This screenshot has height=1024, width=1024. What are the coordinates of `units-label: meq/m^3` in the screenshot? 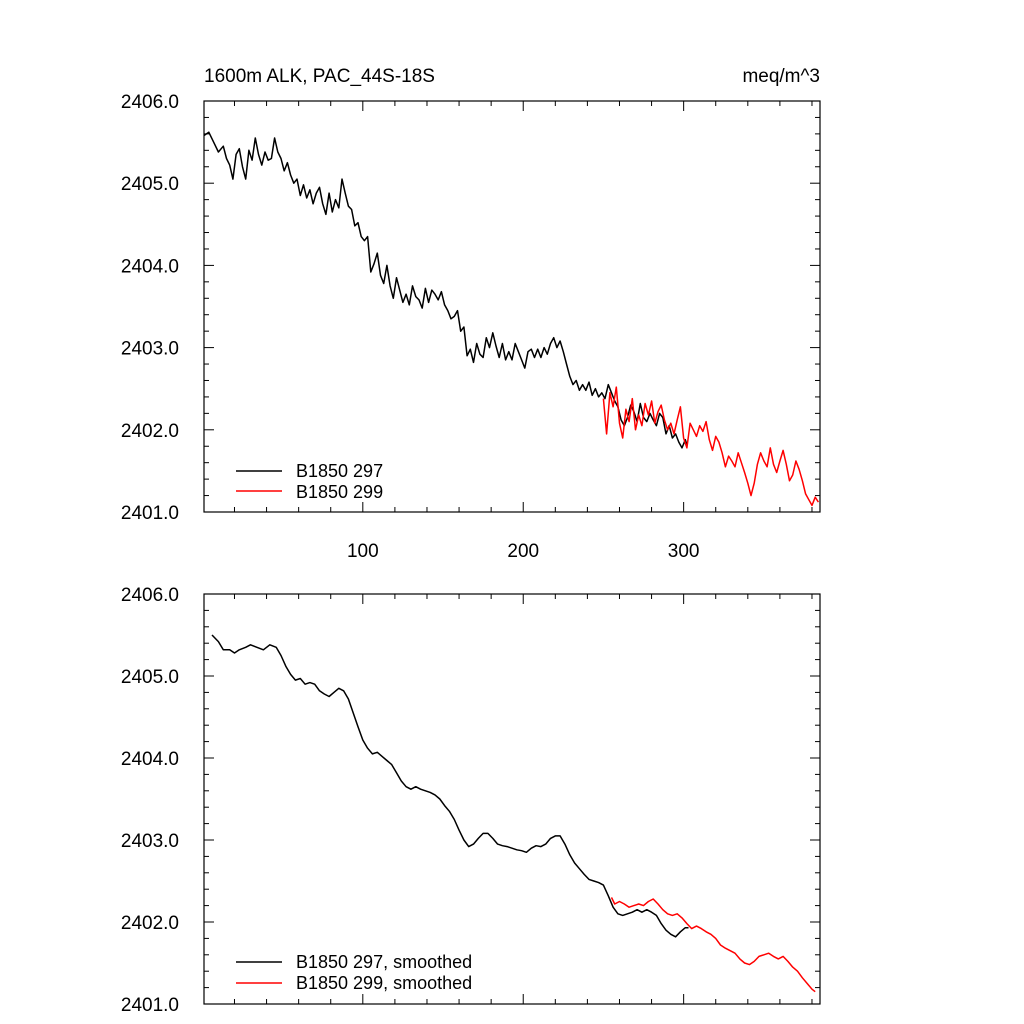 It's located at (781, 76).